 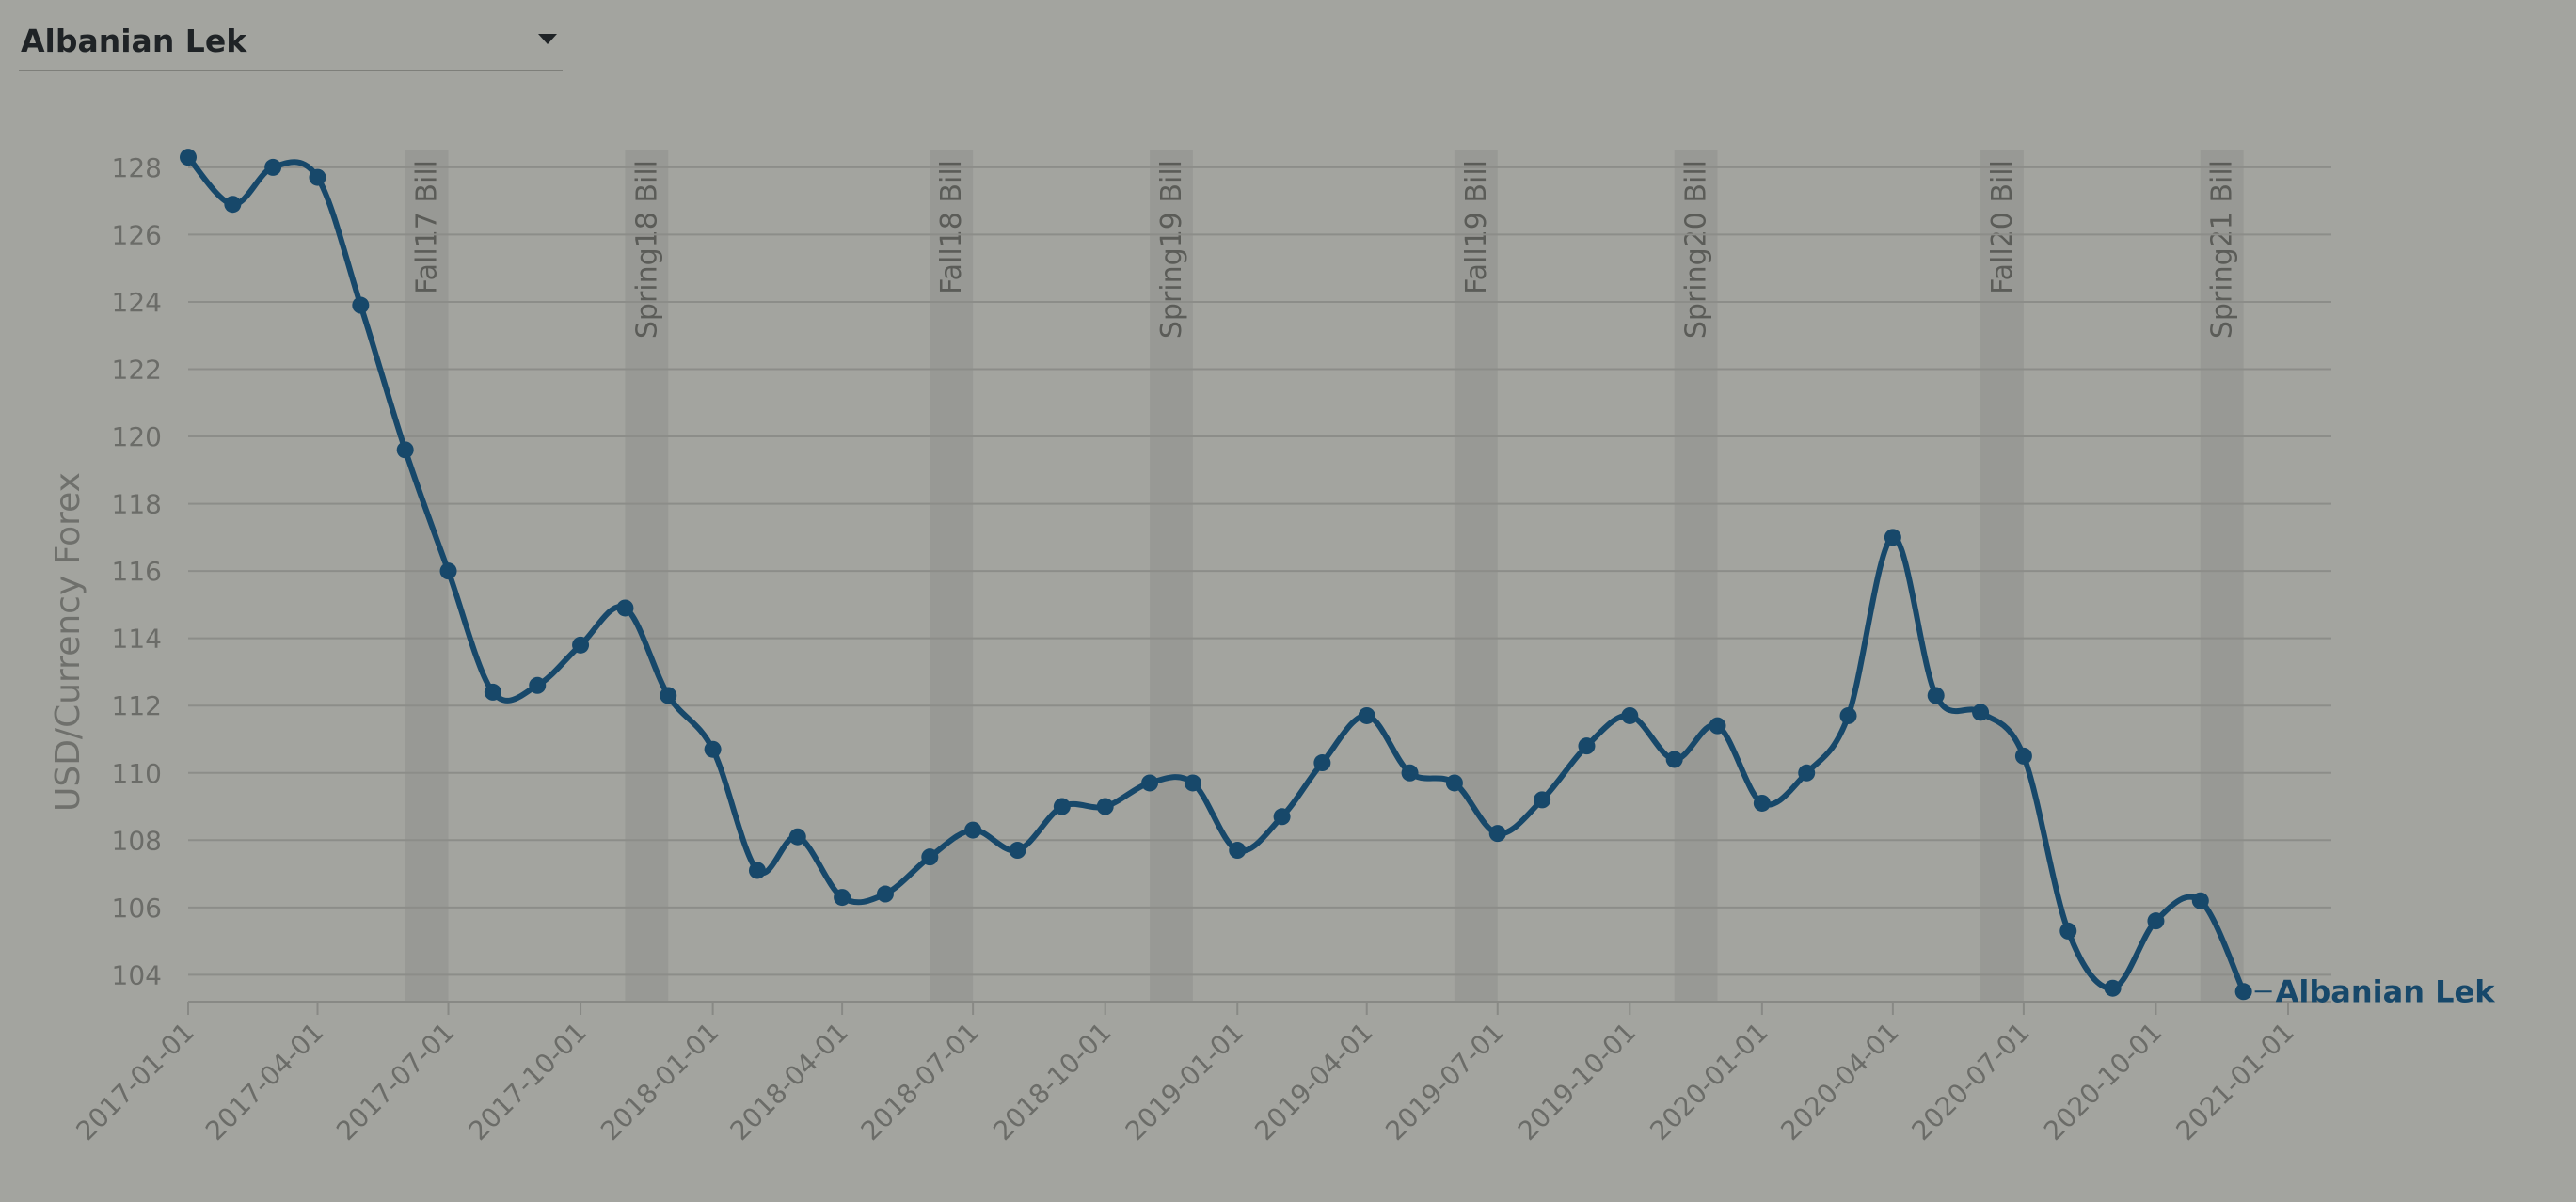 I want to click on y-tick-label: 108, so click(x=137, y=840).